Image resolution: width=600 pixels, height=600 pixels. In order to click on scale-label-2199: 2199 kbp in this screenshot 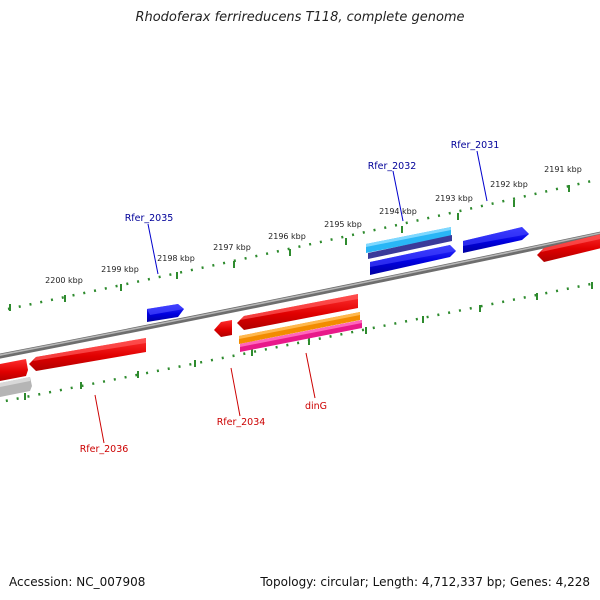, I will do `click(120, 269)`.